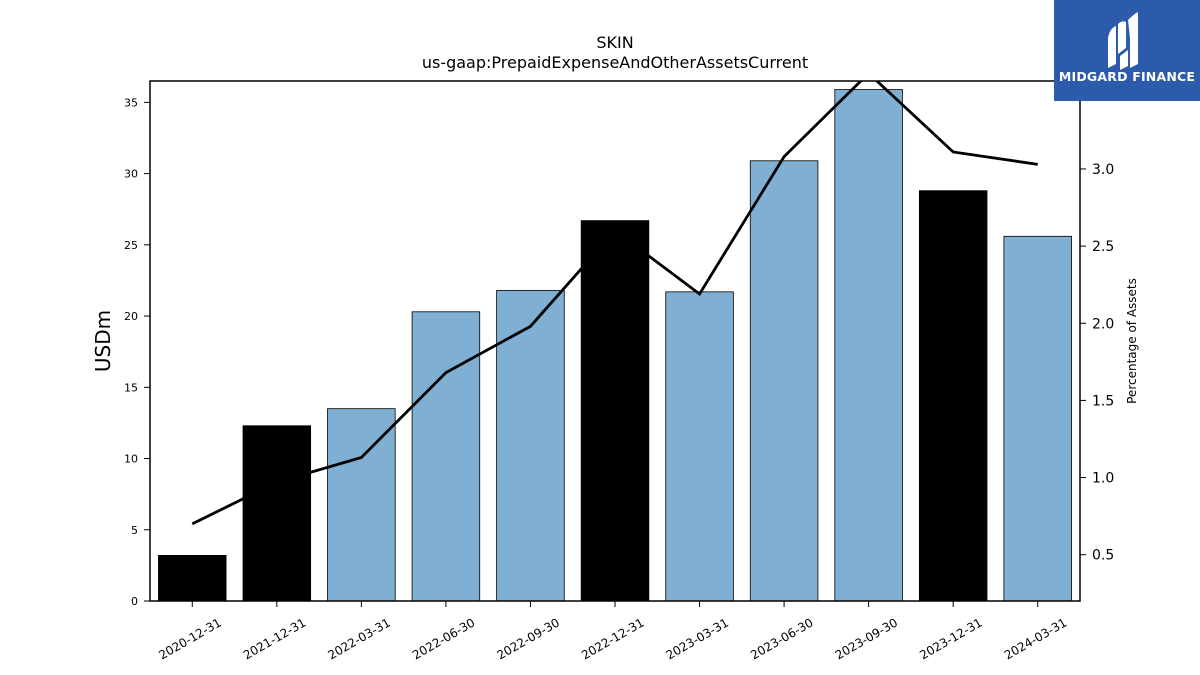 This screenshot has height=675, width=1200. I want to click on y-tick-label: 20, so click(131, 316).